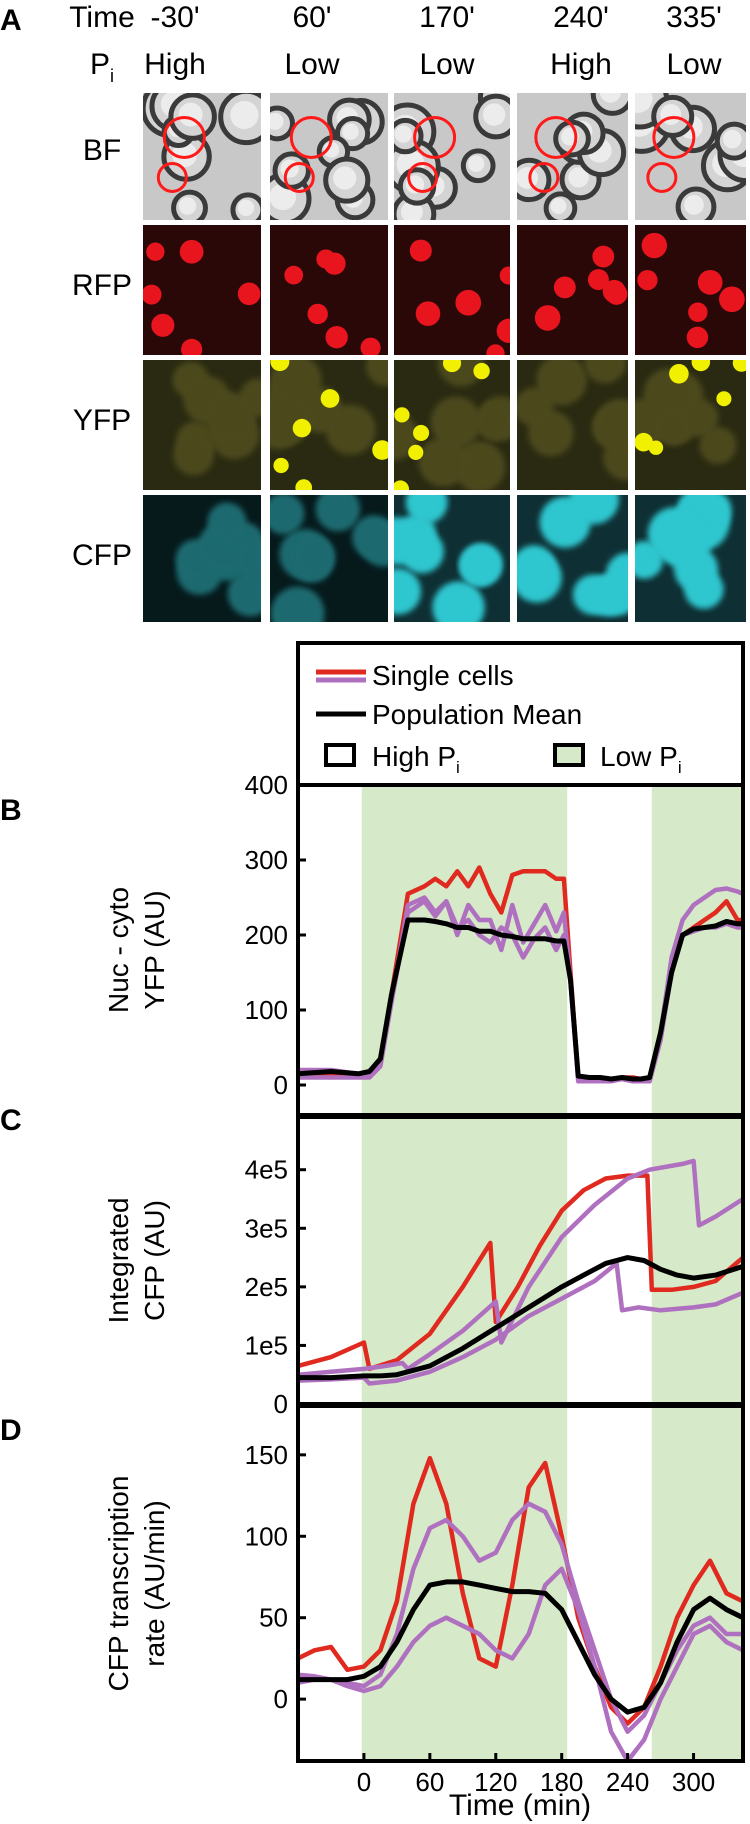 The image size is (750, 1824). I want to click on channel-label-cfp: CFP, so click(102, 555).